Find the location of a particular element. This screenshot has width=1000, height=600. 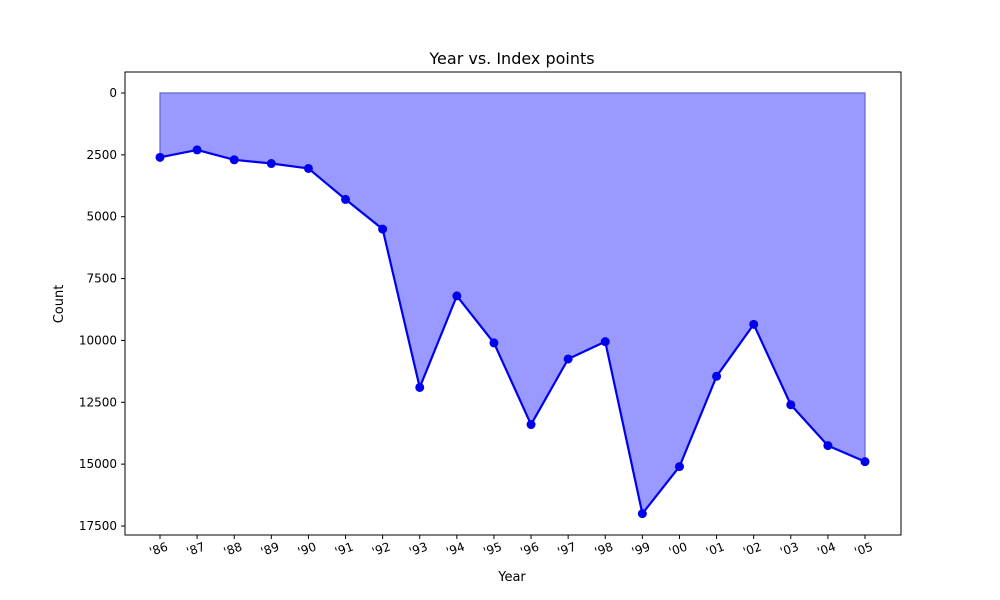

x-tick-label: '96 is located at coordinates (530, 549).